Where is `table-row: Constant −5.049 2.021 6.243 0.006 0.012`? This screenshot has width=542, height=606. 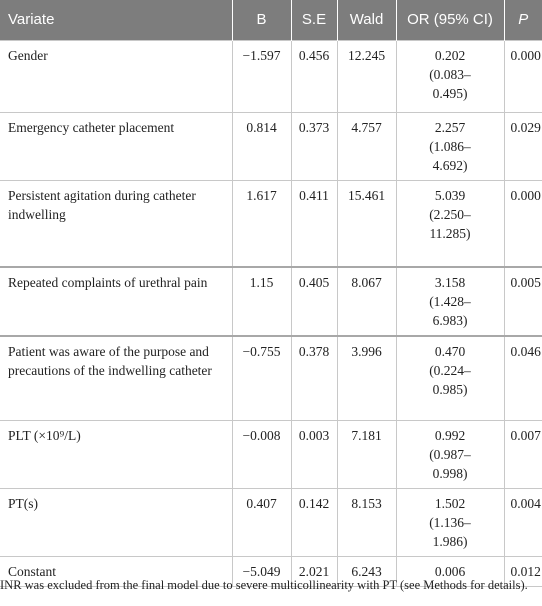
table-row: Constant −5.049 2.021 6.243 0.006 0.012 is located at coordinates (271, 571).